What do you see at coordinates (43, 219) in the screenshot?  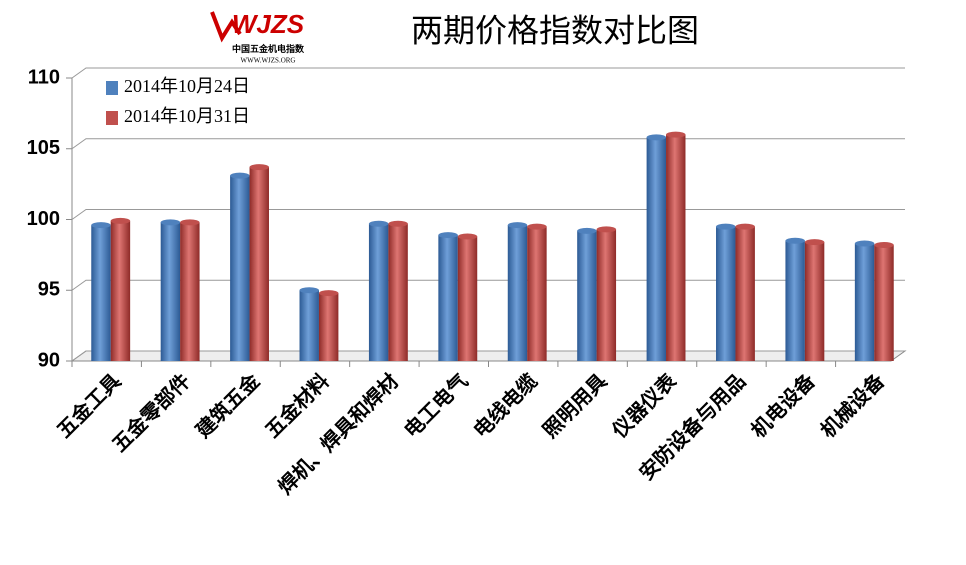 I see `y-tick-label: 100` at bounding box center [43, 219].